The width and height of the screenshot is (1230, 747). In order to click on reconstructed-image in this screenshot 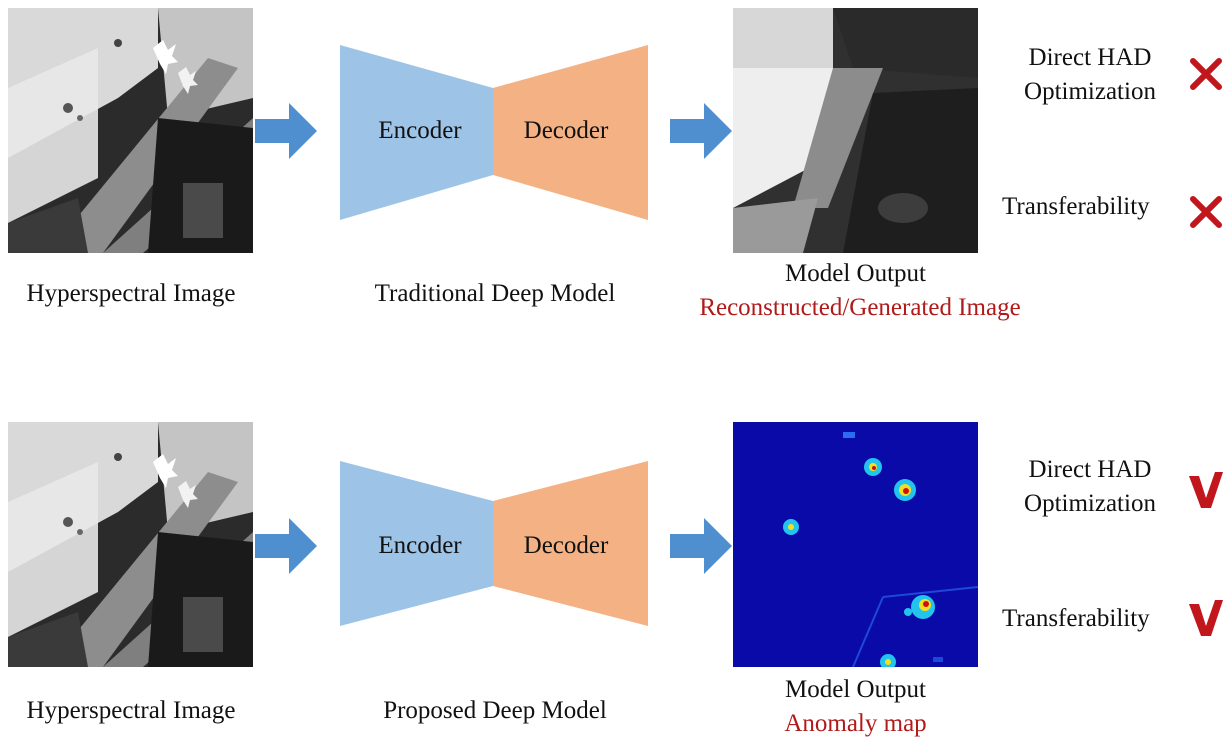, I will do `click(855, 130)`.